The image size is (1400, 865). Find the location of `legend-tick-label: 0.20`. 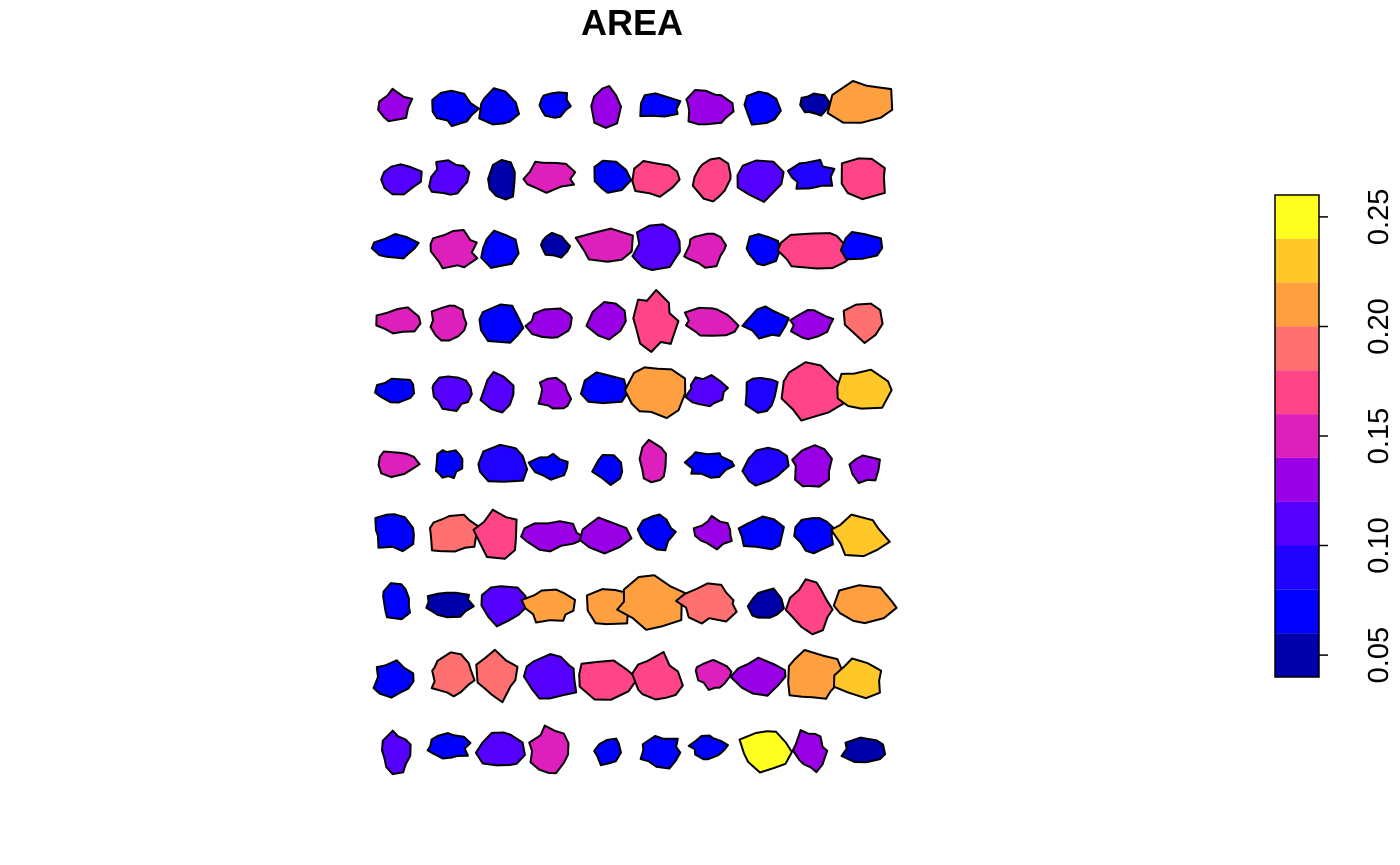

legend-tick-label: 0.20 is located at coordinates (1379, 326).